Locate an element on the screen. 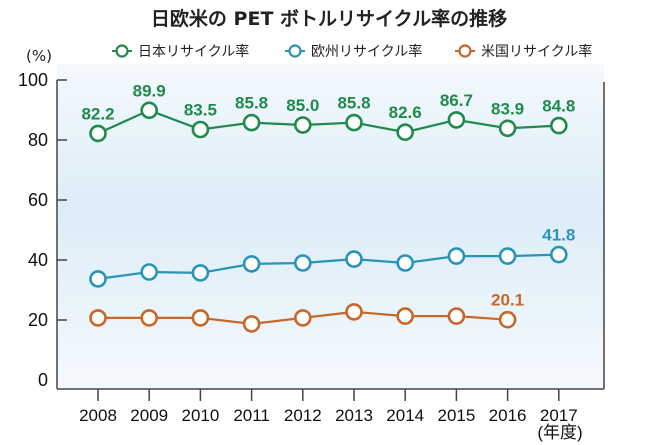 The height and width of the screenshot is (445, 658). chart-title: 日欧米の PET ボトルリサイクル率の推移 is located at coordinates (329, 18).